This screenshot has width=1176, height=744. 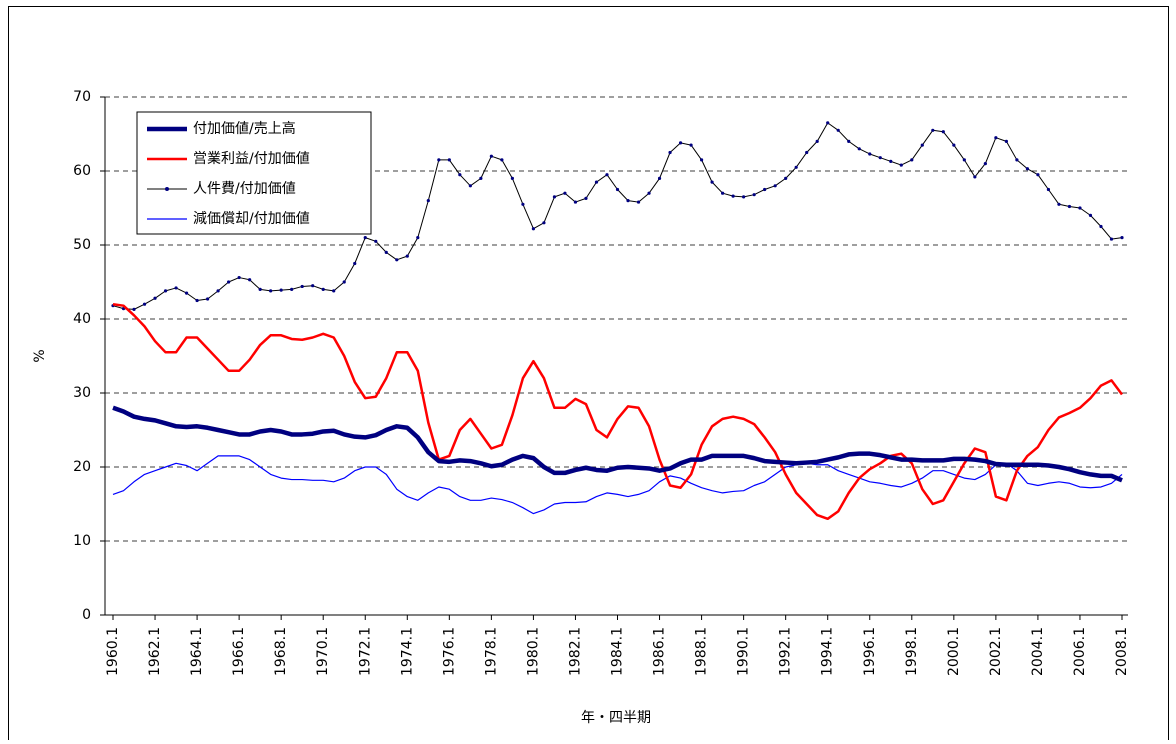 What do you see at coordinates (618, 651) in the screenshot?
I see `x-tick-label: 1984.1` at bounding box center [618, 651].